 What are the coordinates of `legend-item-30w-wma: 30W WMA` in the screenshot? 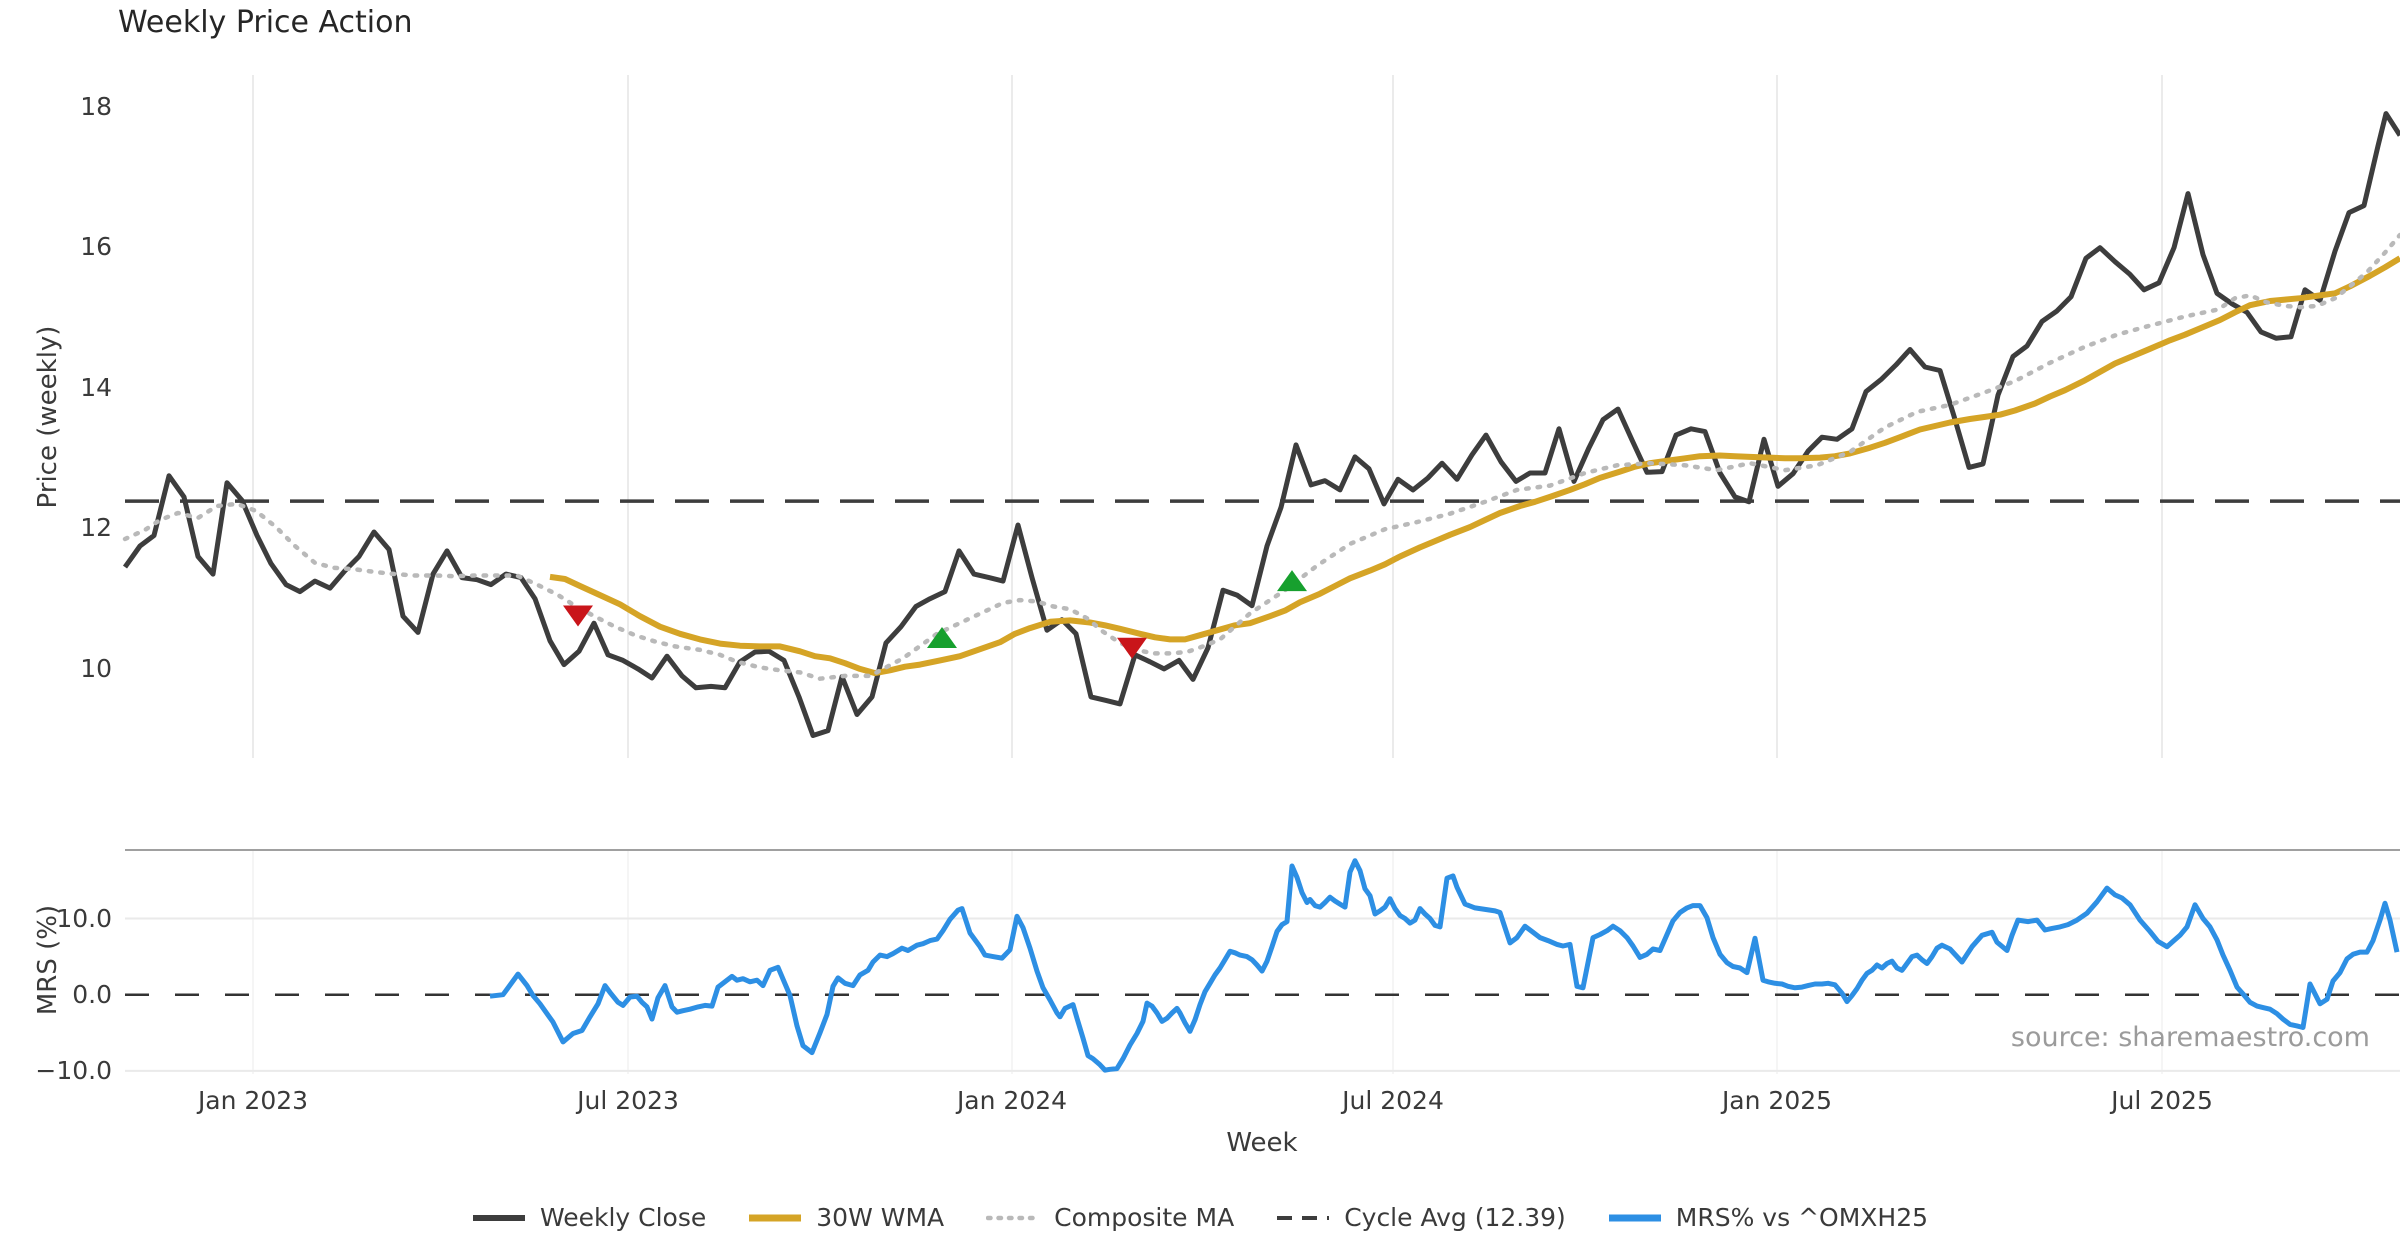 It's located at (846, 1217).